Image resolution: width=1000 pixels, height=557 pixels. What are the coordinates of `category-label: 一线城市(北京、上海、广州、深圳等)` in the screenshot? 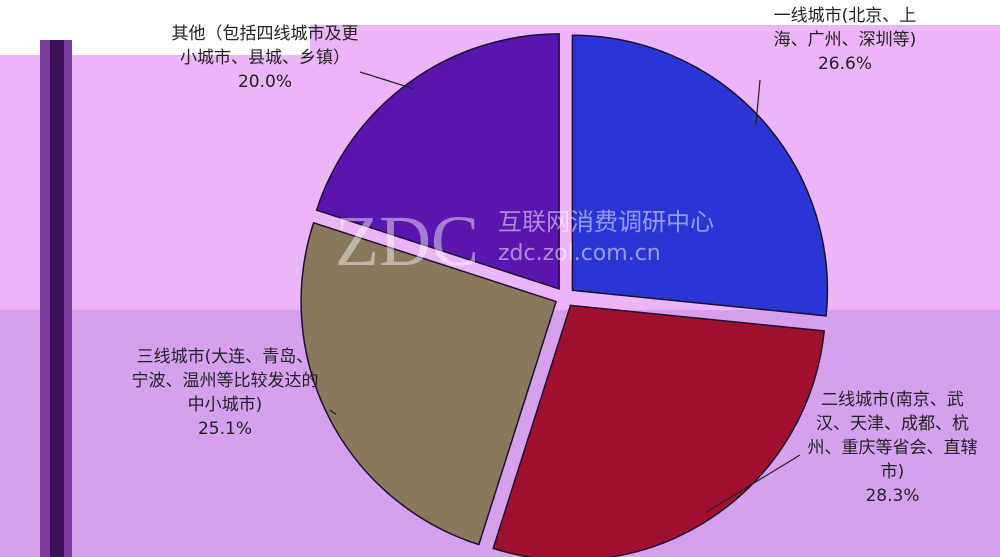 It's located at (845, 28).